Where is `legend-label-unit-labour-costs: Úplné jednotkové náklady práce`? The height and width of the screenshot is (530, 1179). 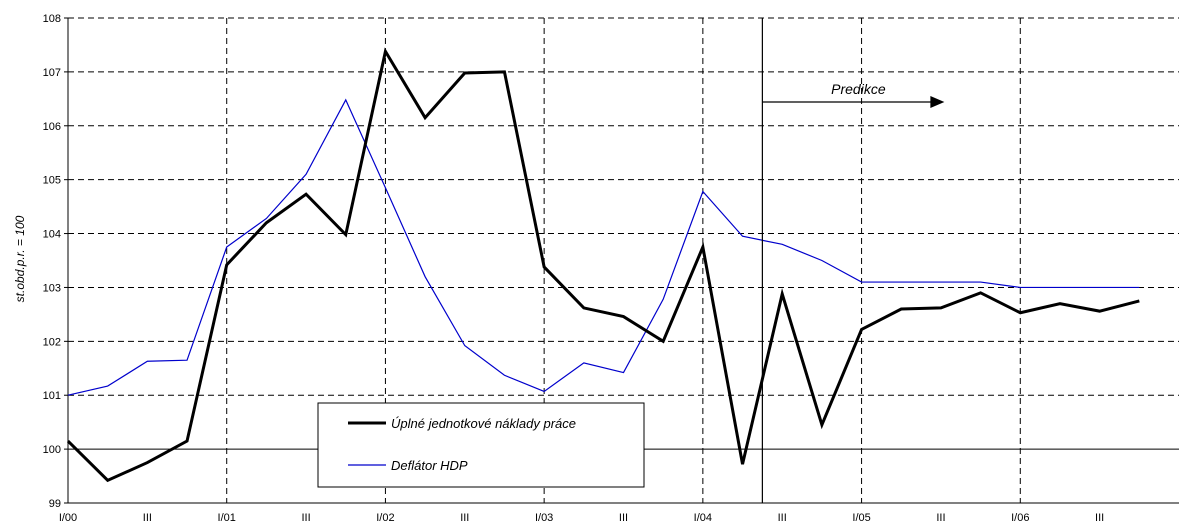 legend-label-unit-labour-costs: Úplné jednotkové náklady práce is located at coordinates (483, 423).